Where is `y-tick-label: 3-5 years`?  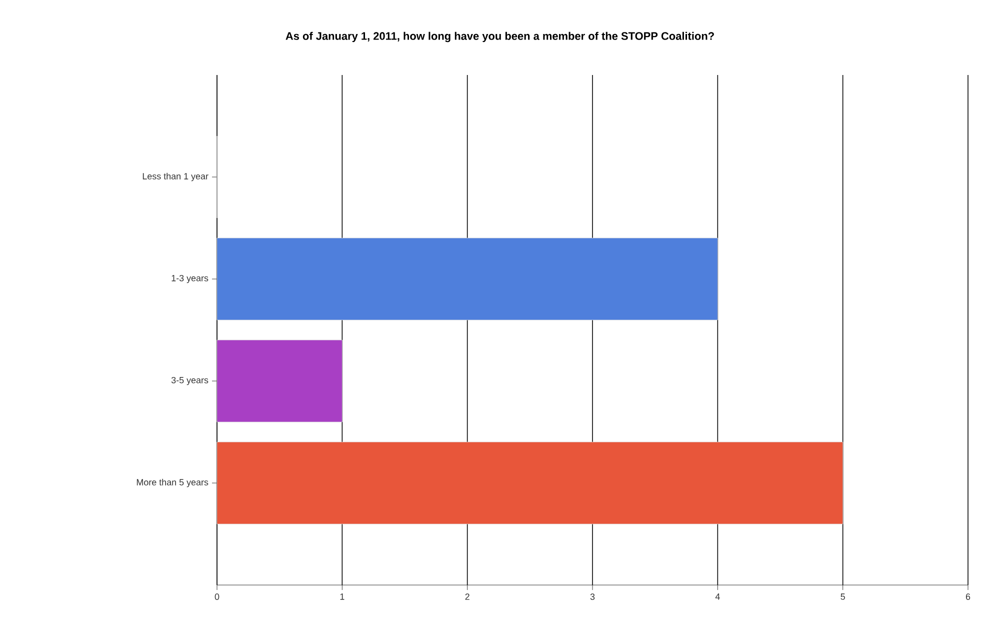 y-tick-label: 3-5 years is located at coordinates (189, 381).